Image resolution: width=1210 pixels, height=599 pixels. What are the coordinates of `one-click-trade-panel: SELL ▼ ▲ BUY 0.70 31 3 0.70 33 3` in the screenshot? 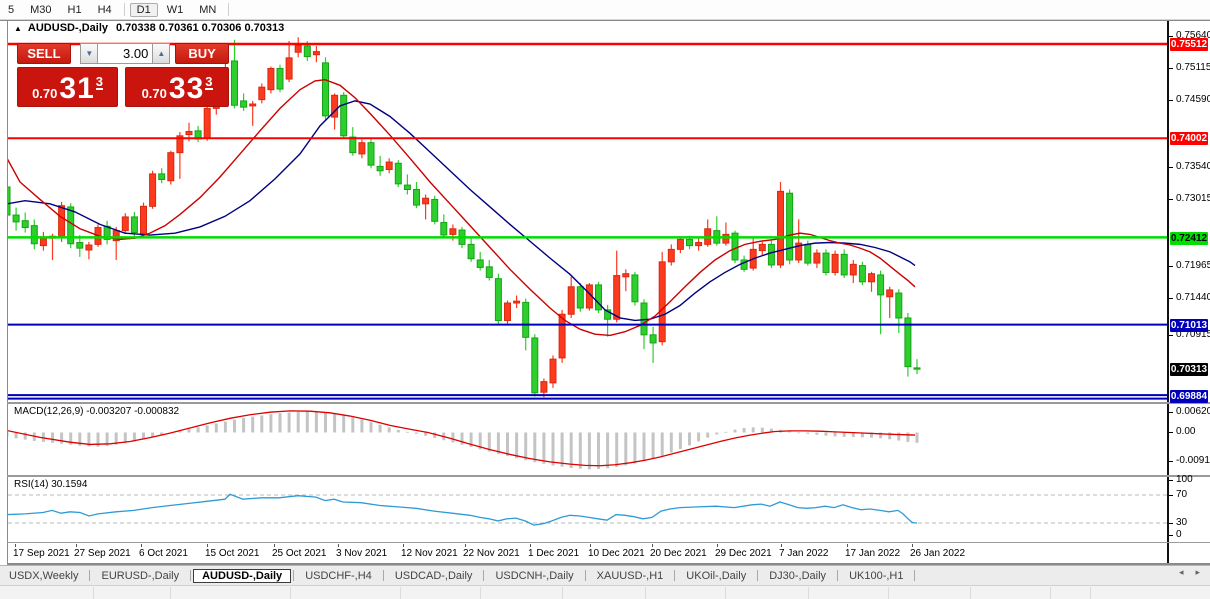 It's located at (123, 75).